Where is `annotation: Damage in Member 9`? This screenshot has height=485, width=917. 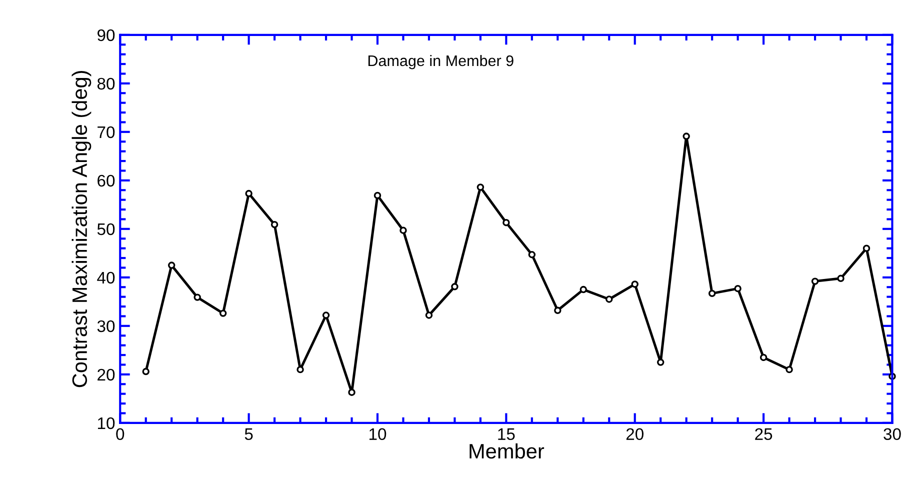
annotation: Damage in Member 9 is located at coordinates (441, 62).